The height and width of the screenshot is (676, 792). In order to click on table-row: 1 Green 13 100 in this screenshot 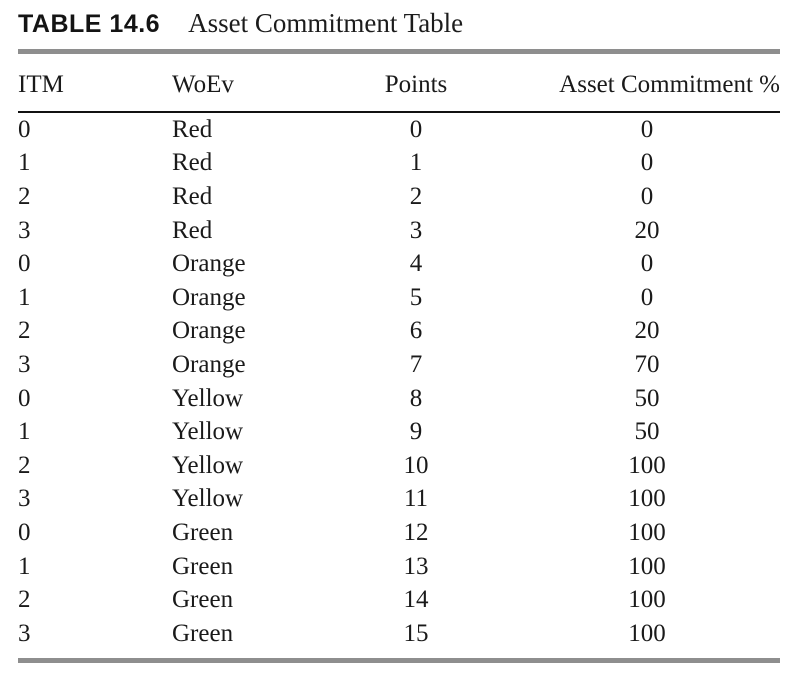, I will do `click(399, 567)`.